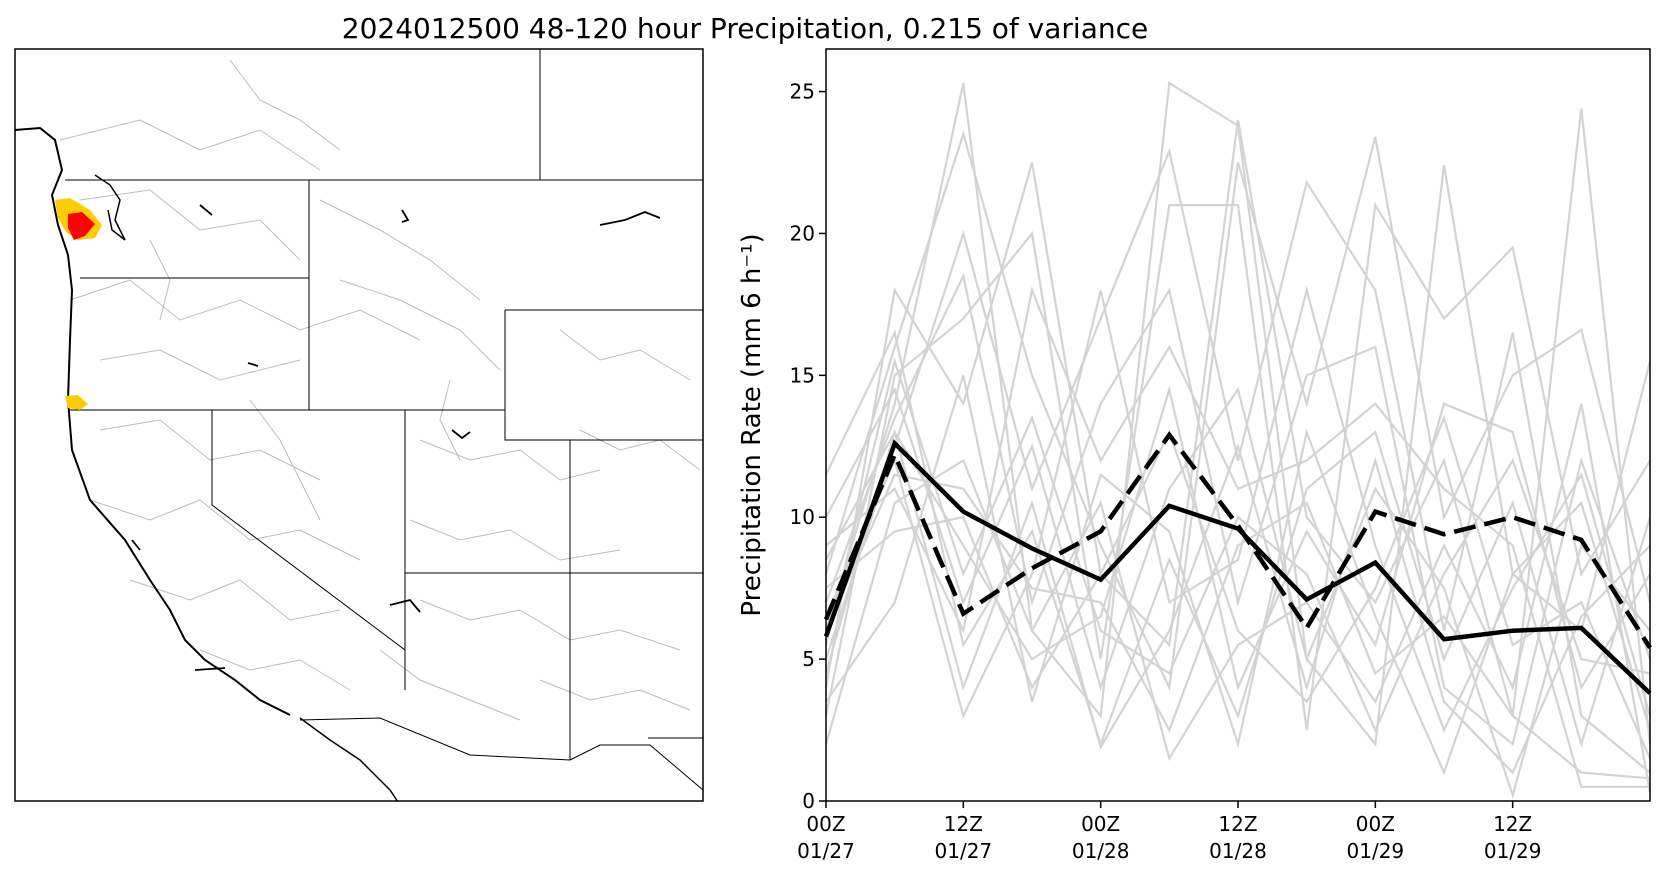 This screenshot has width=1658, height=883. What do you see at coordinates (825, 824) in the screenshot?
I see `x-tick-label-0-hour: 00Z` at bounding box center [825, 824].